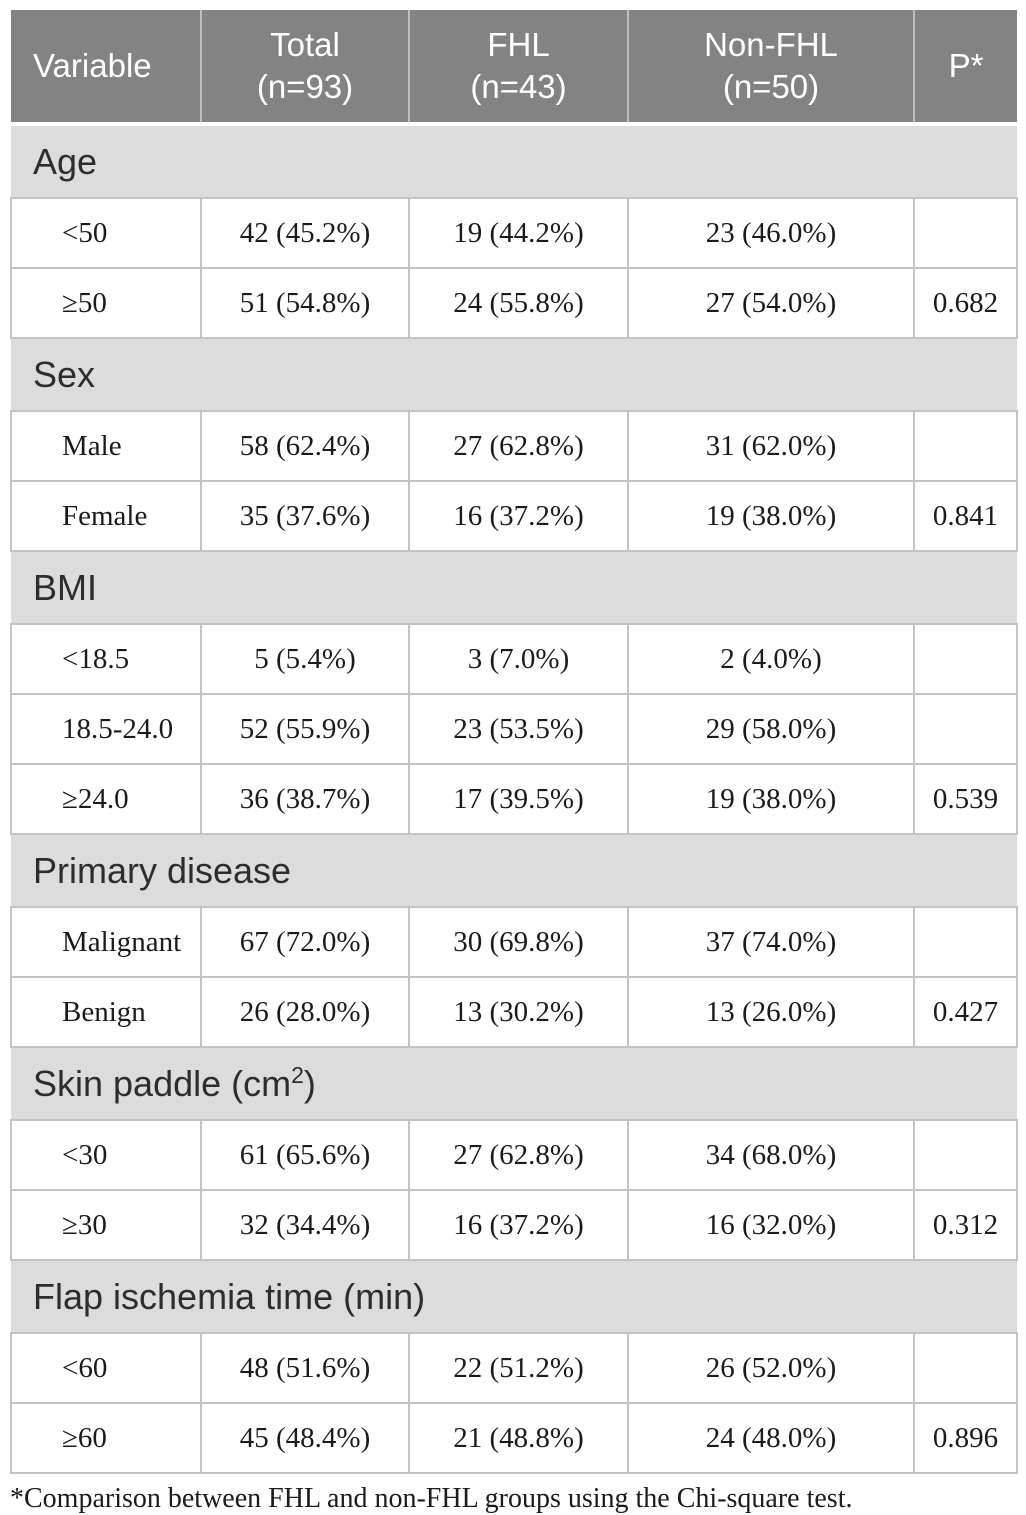 Image resolution: width=1026 pixels, height=1515 pixels. What do you see at coordinates (106, 1438) in the screenshot?
I see `cell-variable: ≥60` at bounding box center [106, 1438].